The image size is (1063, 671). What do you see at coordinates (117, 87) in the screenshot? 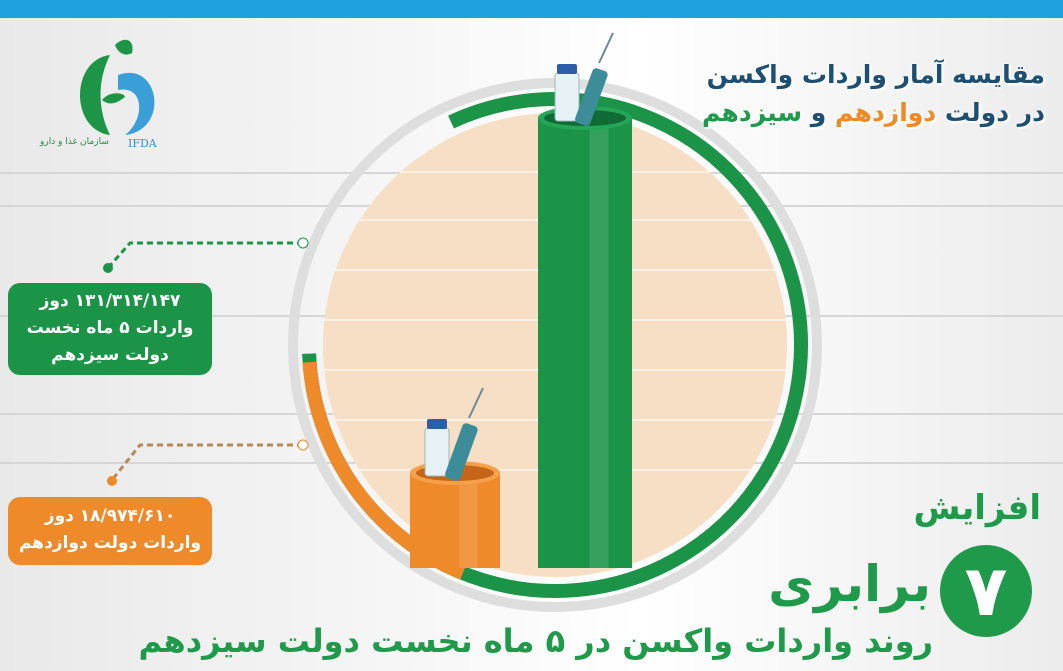
I see `ifda-logo` at bounding box center [117, 87].